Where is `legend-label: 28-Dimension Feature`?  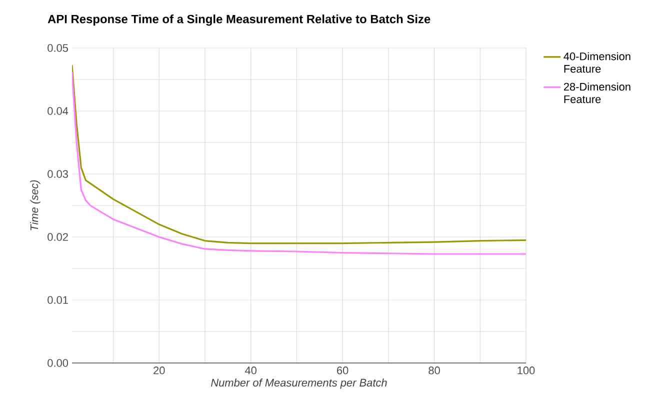
legend-label: 28-Dimension Feature is located at coordinates (597, 93).